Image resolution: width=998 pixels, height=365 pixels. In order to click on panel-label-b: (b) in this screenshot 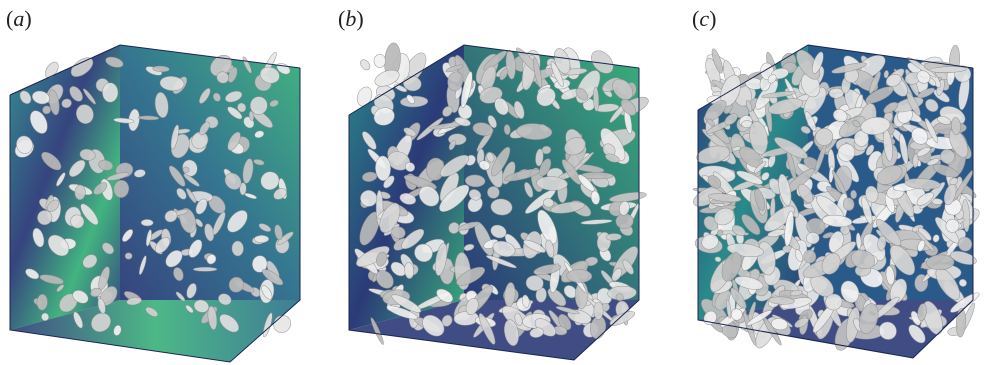, I will do `click(351, 18)`.